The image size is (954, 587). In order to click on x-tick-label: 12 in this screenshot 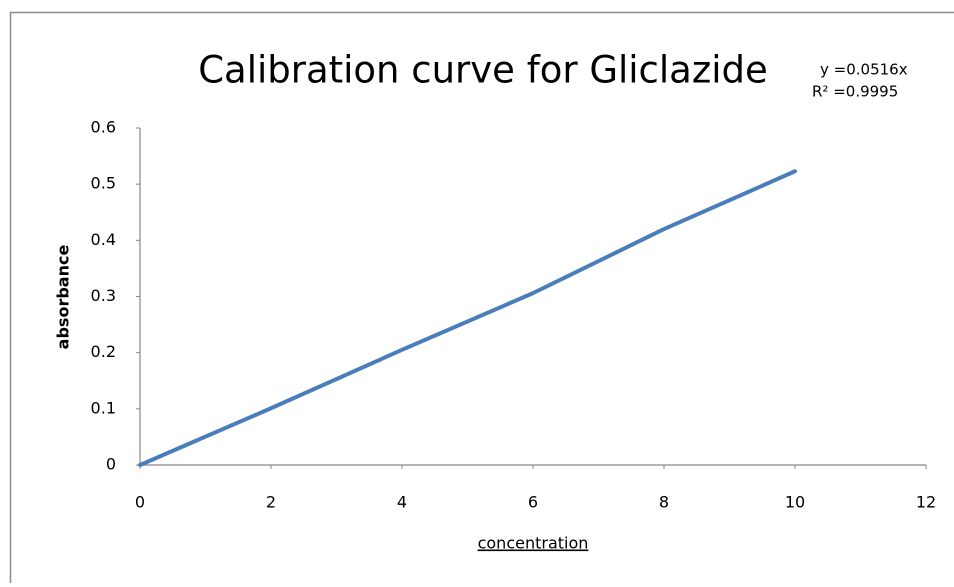, I will do `click(926, 502)`.